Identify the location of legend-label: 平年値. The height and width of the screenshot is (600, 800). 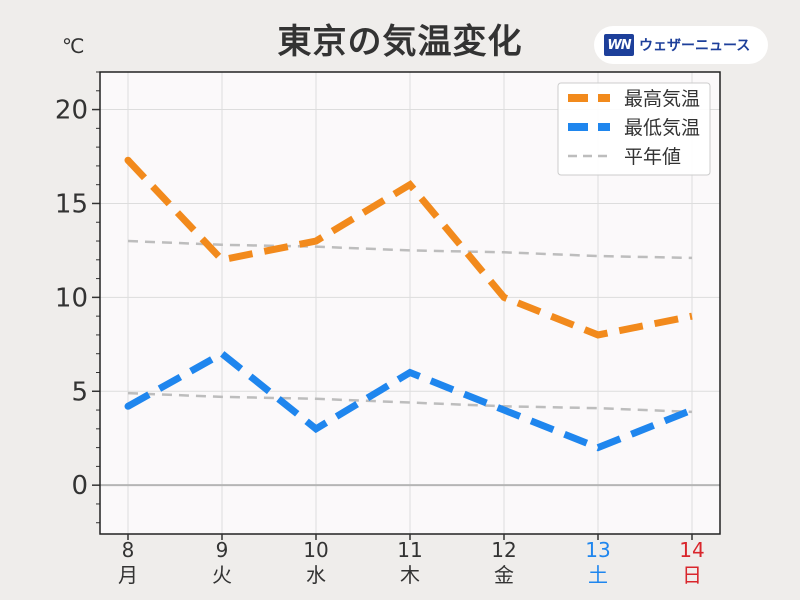
(652, 157).